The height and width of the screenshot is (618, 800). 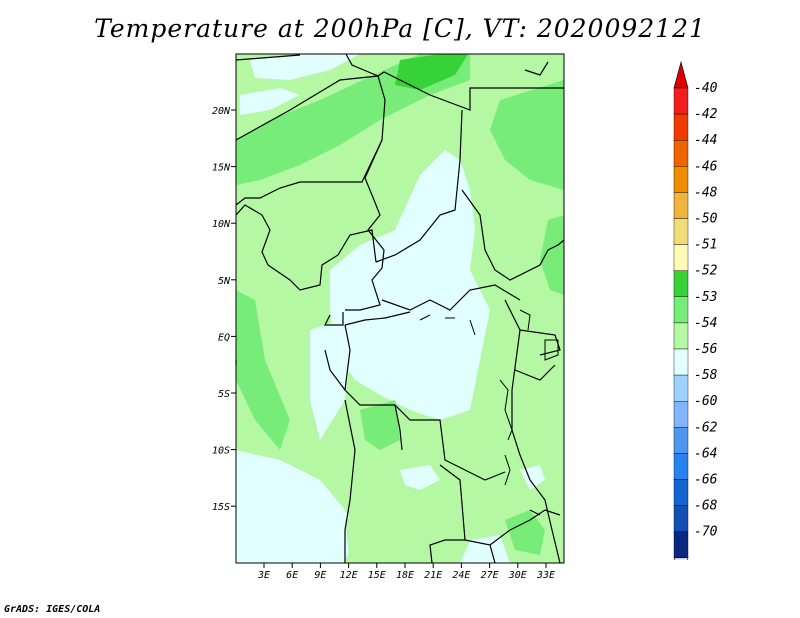 I want to click on legend-label: -70, so click(x=706, y=532).